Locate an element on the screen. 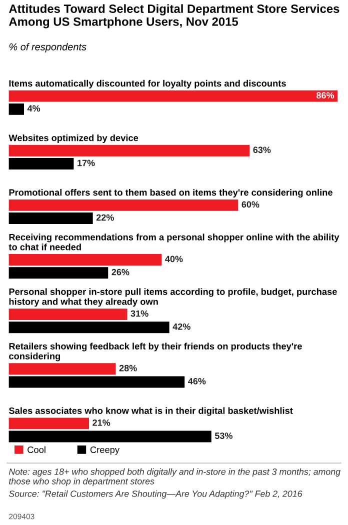 The height and width of the screenshot is (525, 348). y-tick-label: Receiving recommendations from a personal shopper online with the ability to chat if needed is located at coordinates (174, 242).